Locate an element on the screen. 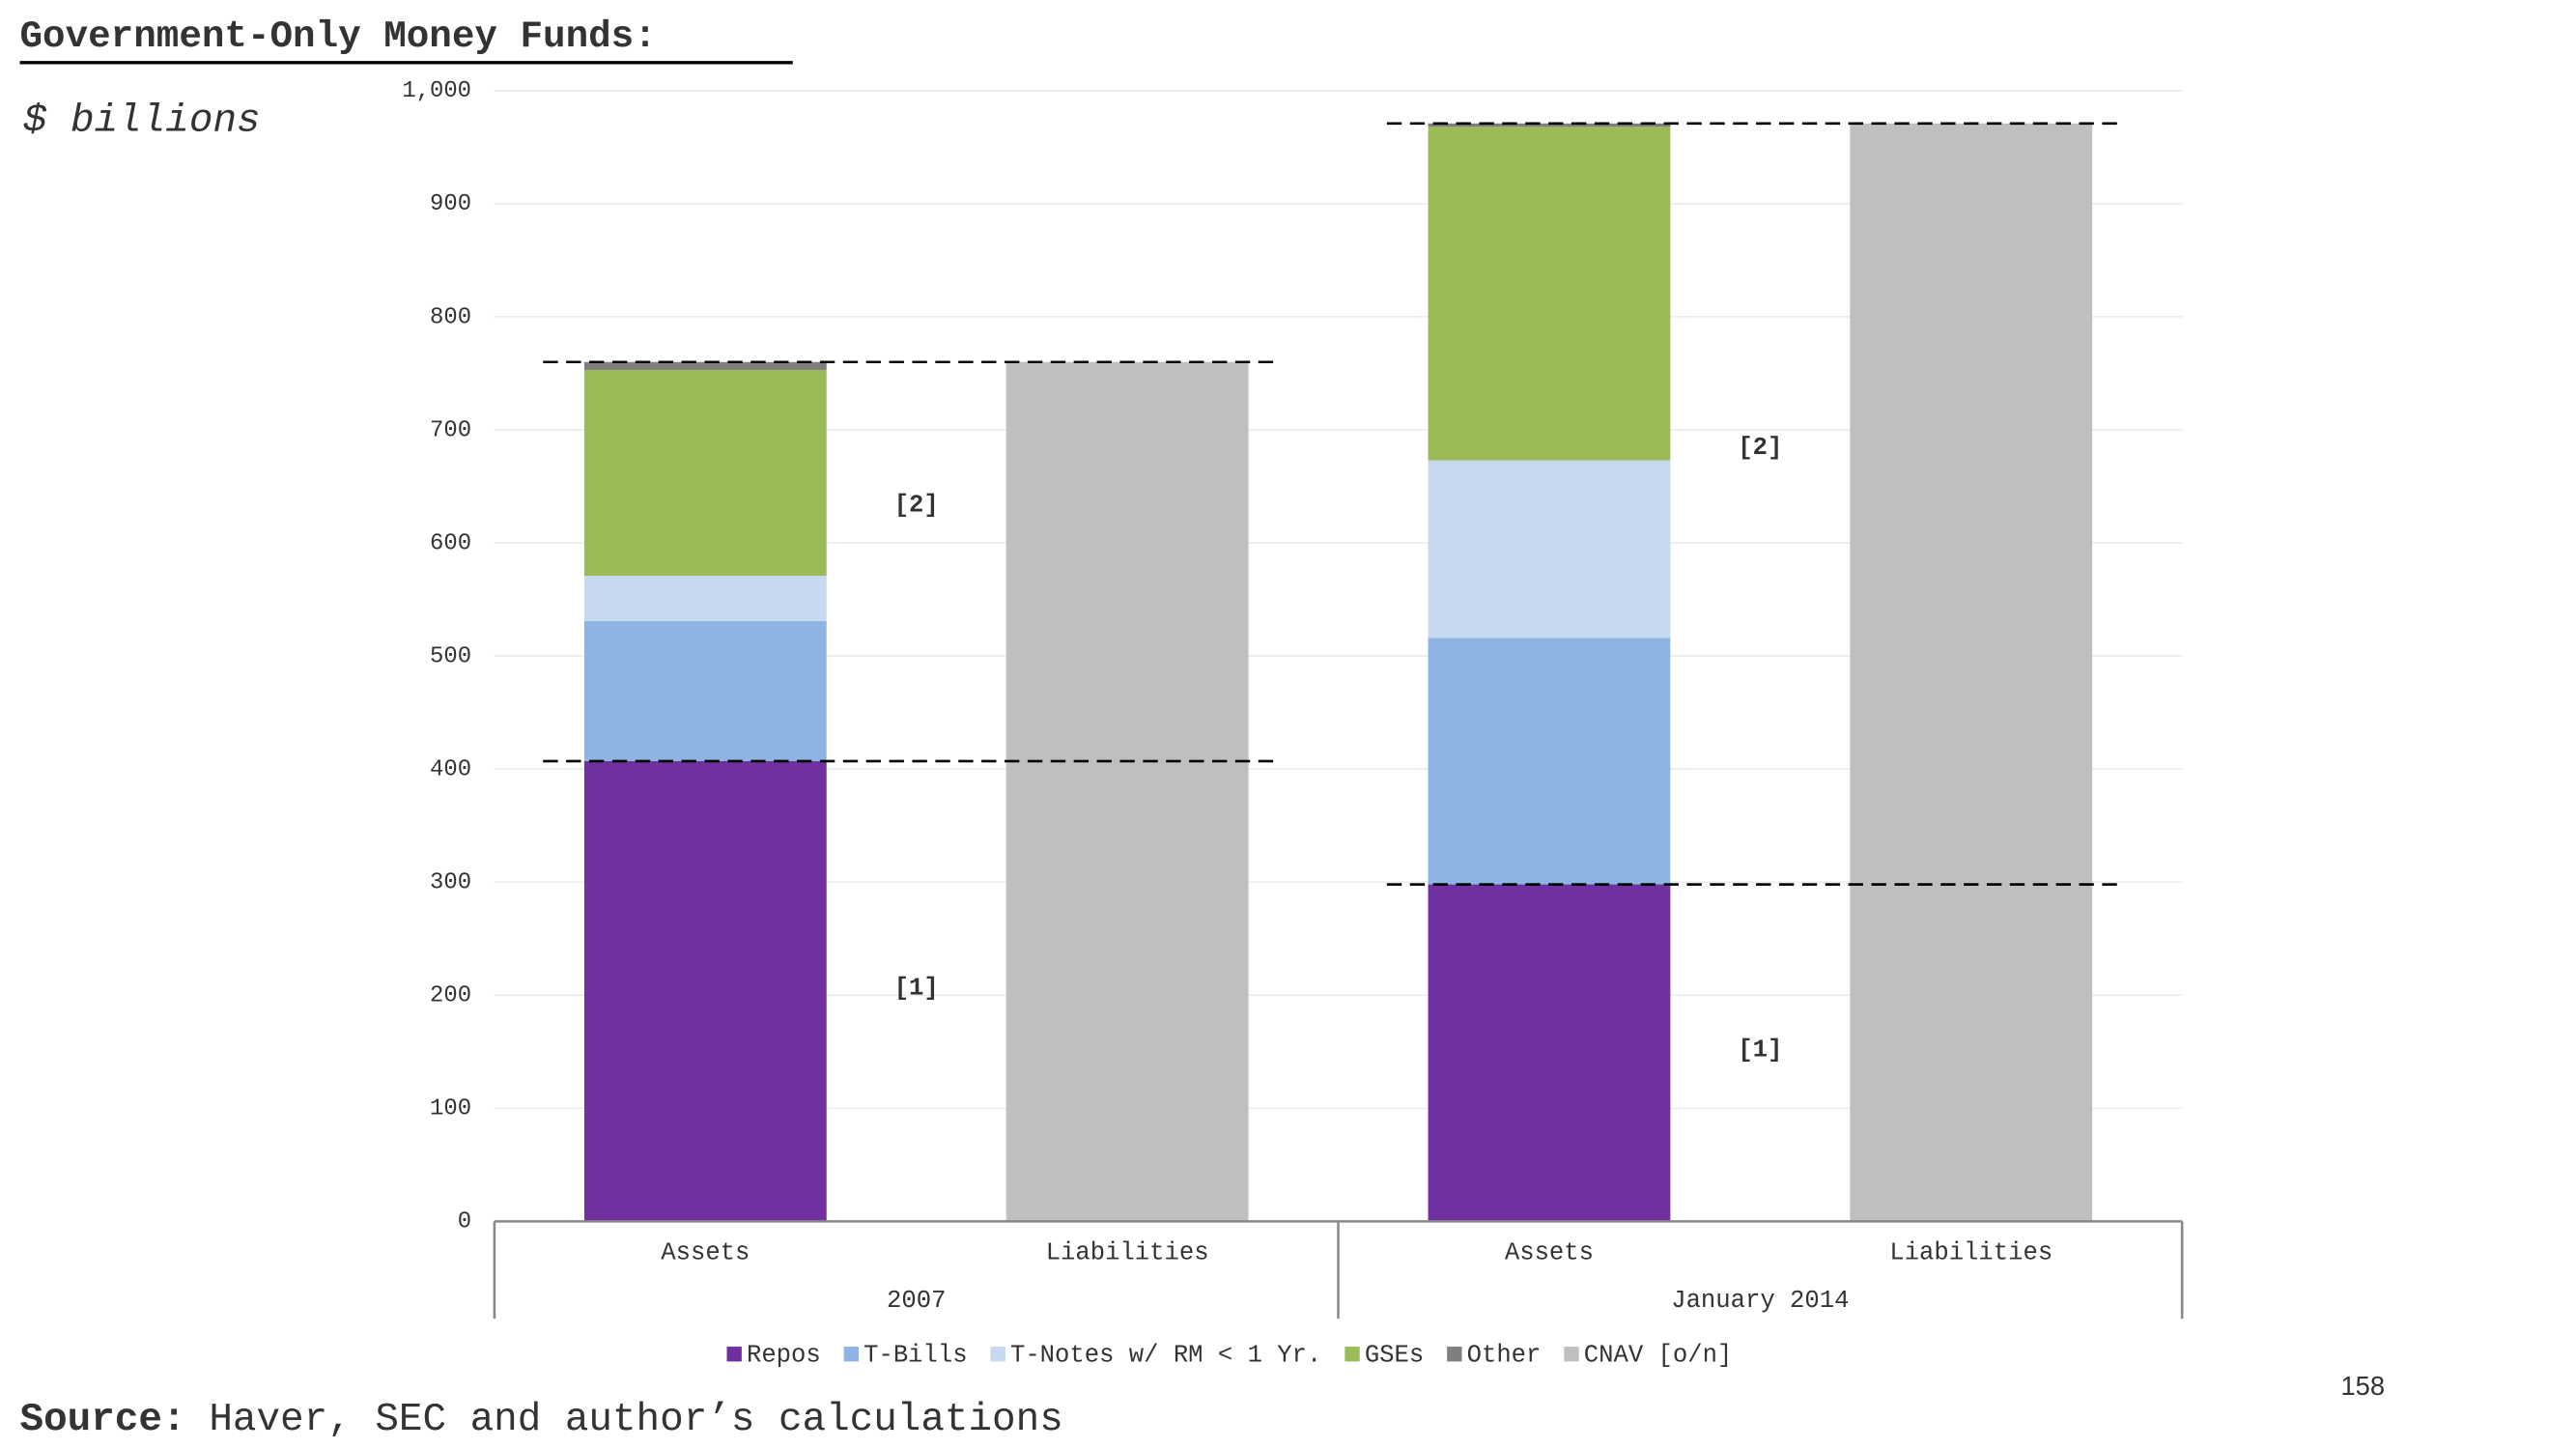 The height and width of the screenshot is (1449, 2576). y-tick-label: 700 is located at coordinates (450, 430).